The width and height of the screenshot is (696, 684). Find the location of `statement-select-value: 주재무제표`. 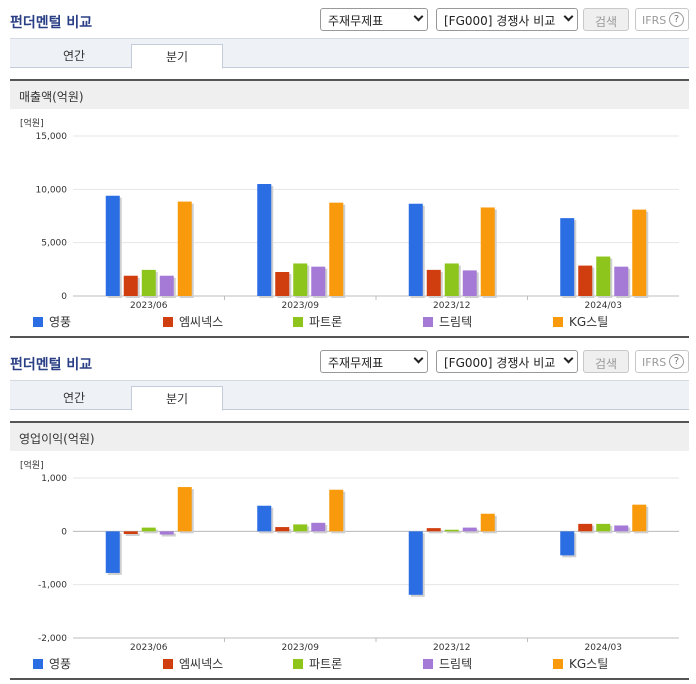

statement-select-value: 주재무제표 is located at coordinates (356, 363).